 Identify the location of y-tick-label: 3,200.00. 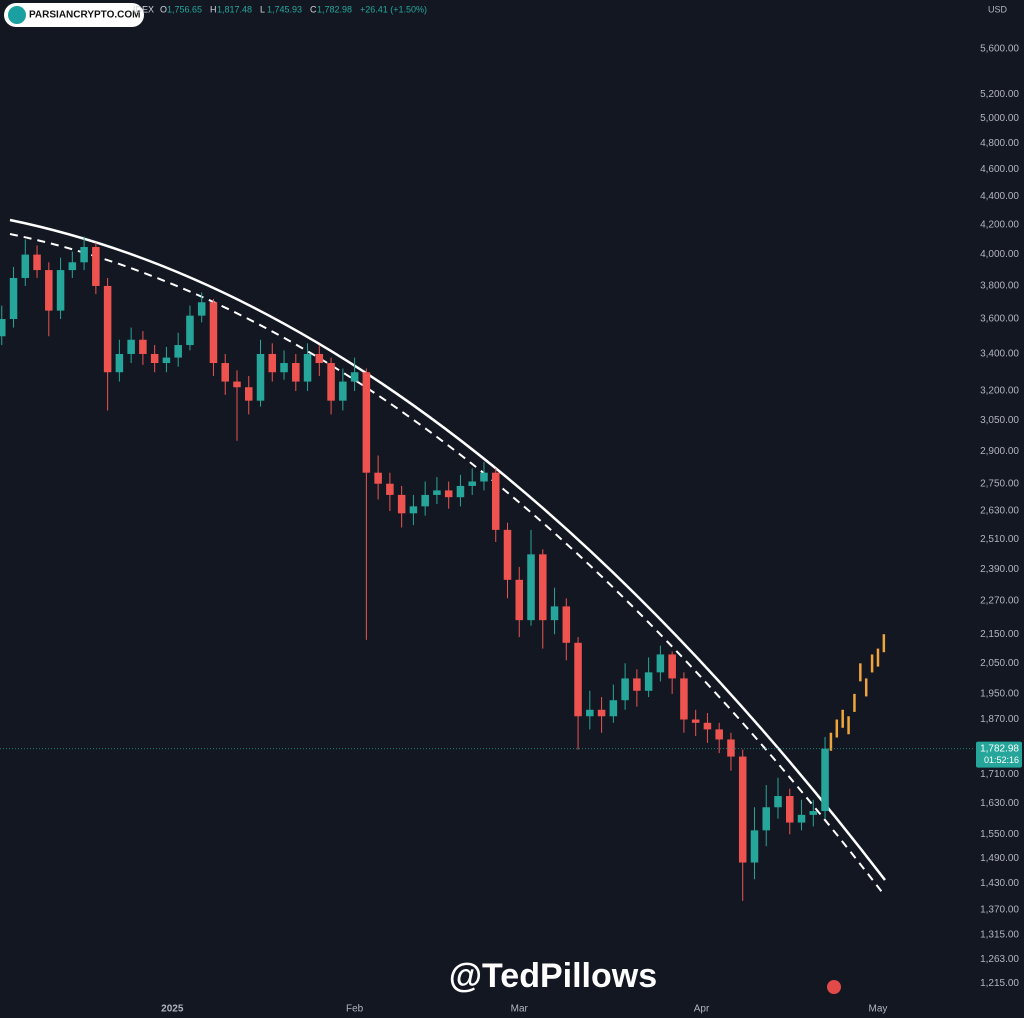
(999, 391).